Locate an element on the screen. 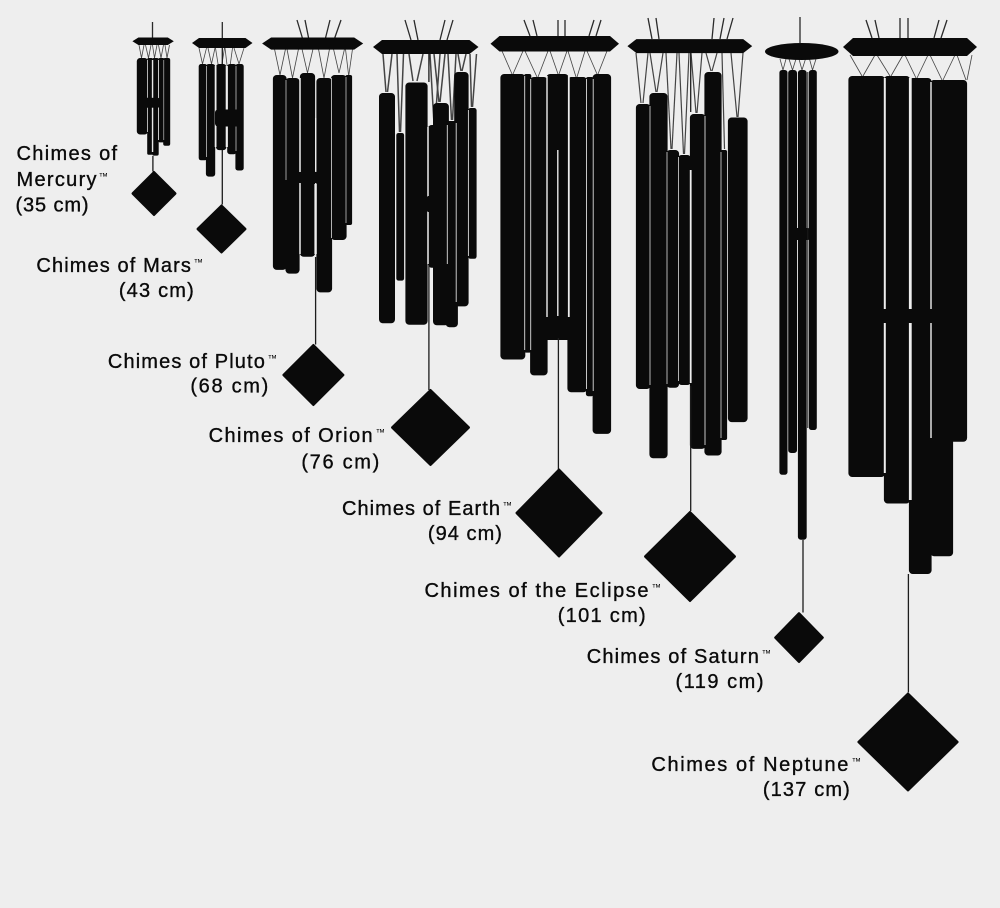 The image size is (1000, 908). svg-text: (119 cm) is located at coordinates (720, 682).